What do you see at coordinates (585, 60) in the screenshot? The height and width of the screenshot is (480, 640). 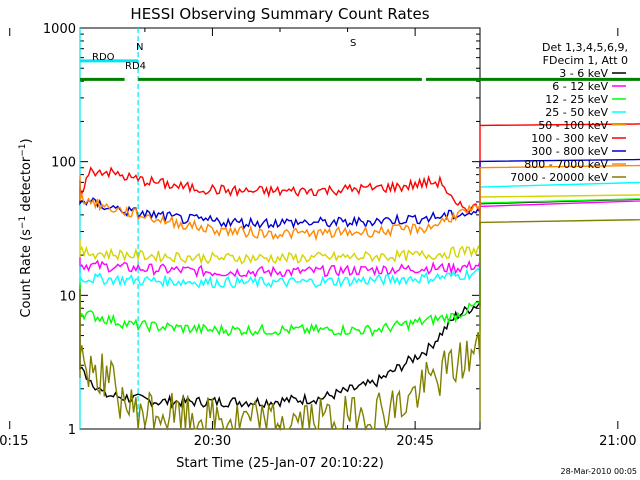 I see `legend-header-line: FDecim 1, Att 0` at bounding box center [585, 60].